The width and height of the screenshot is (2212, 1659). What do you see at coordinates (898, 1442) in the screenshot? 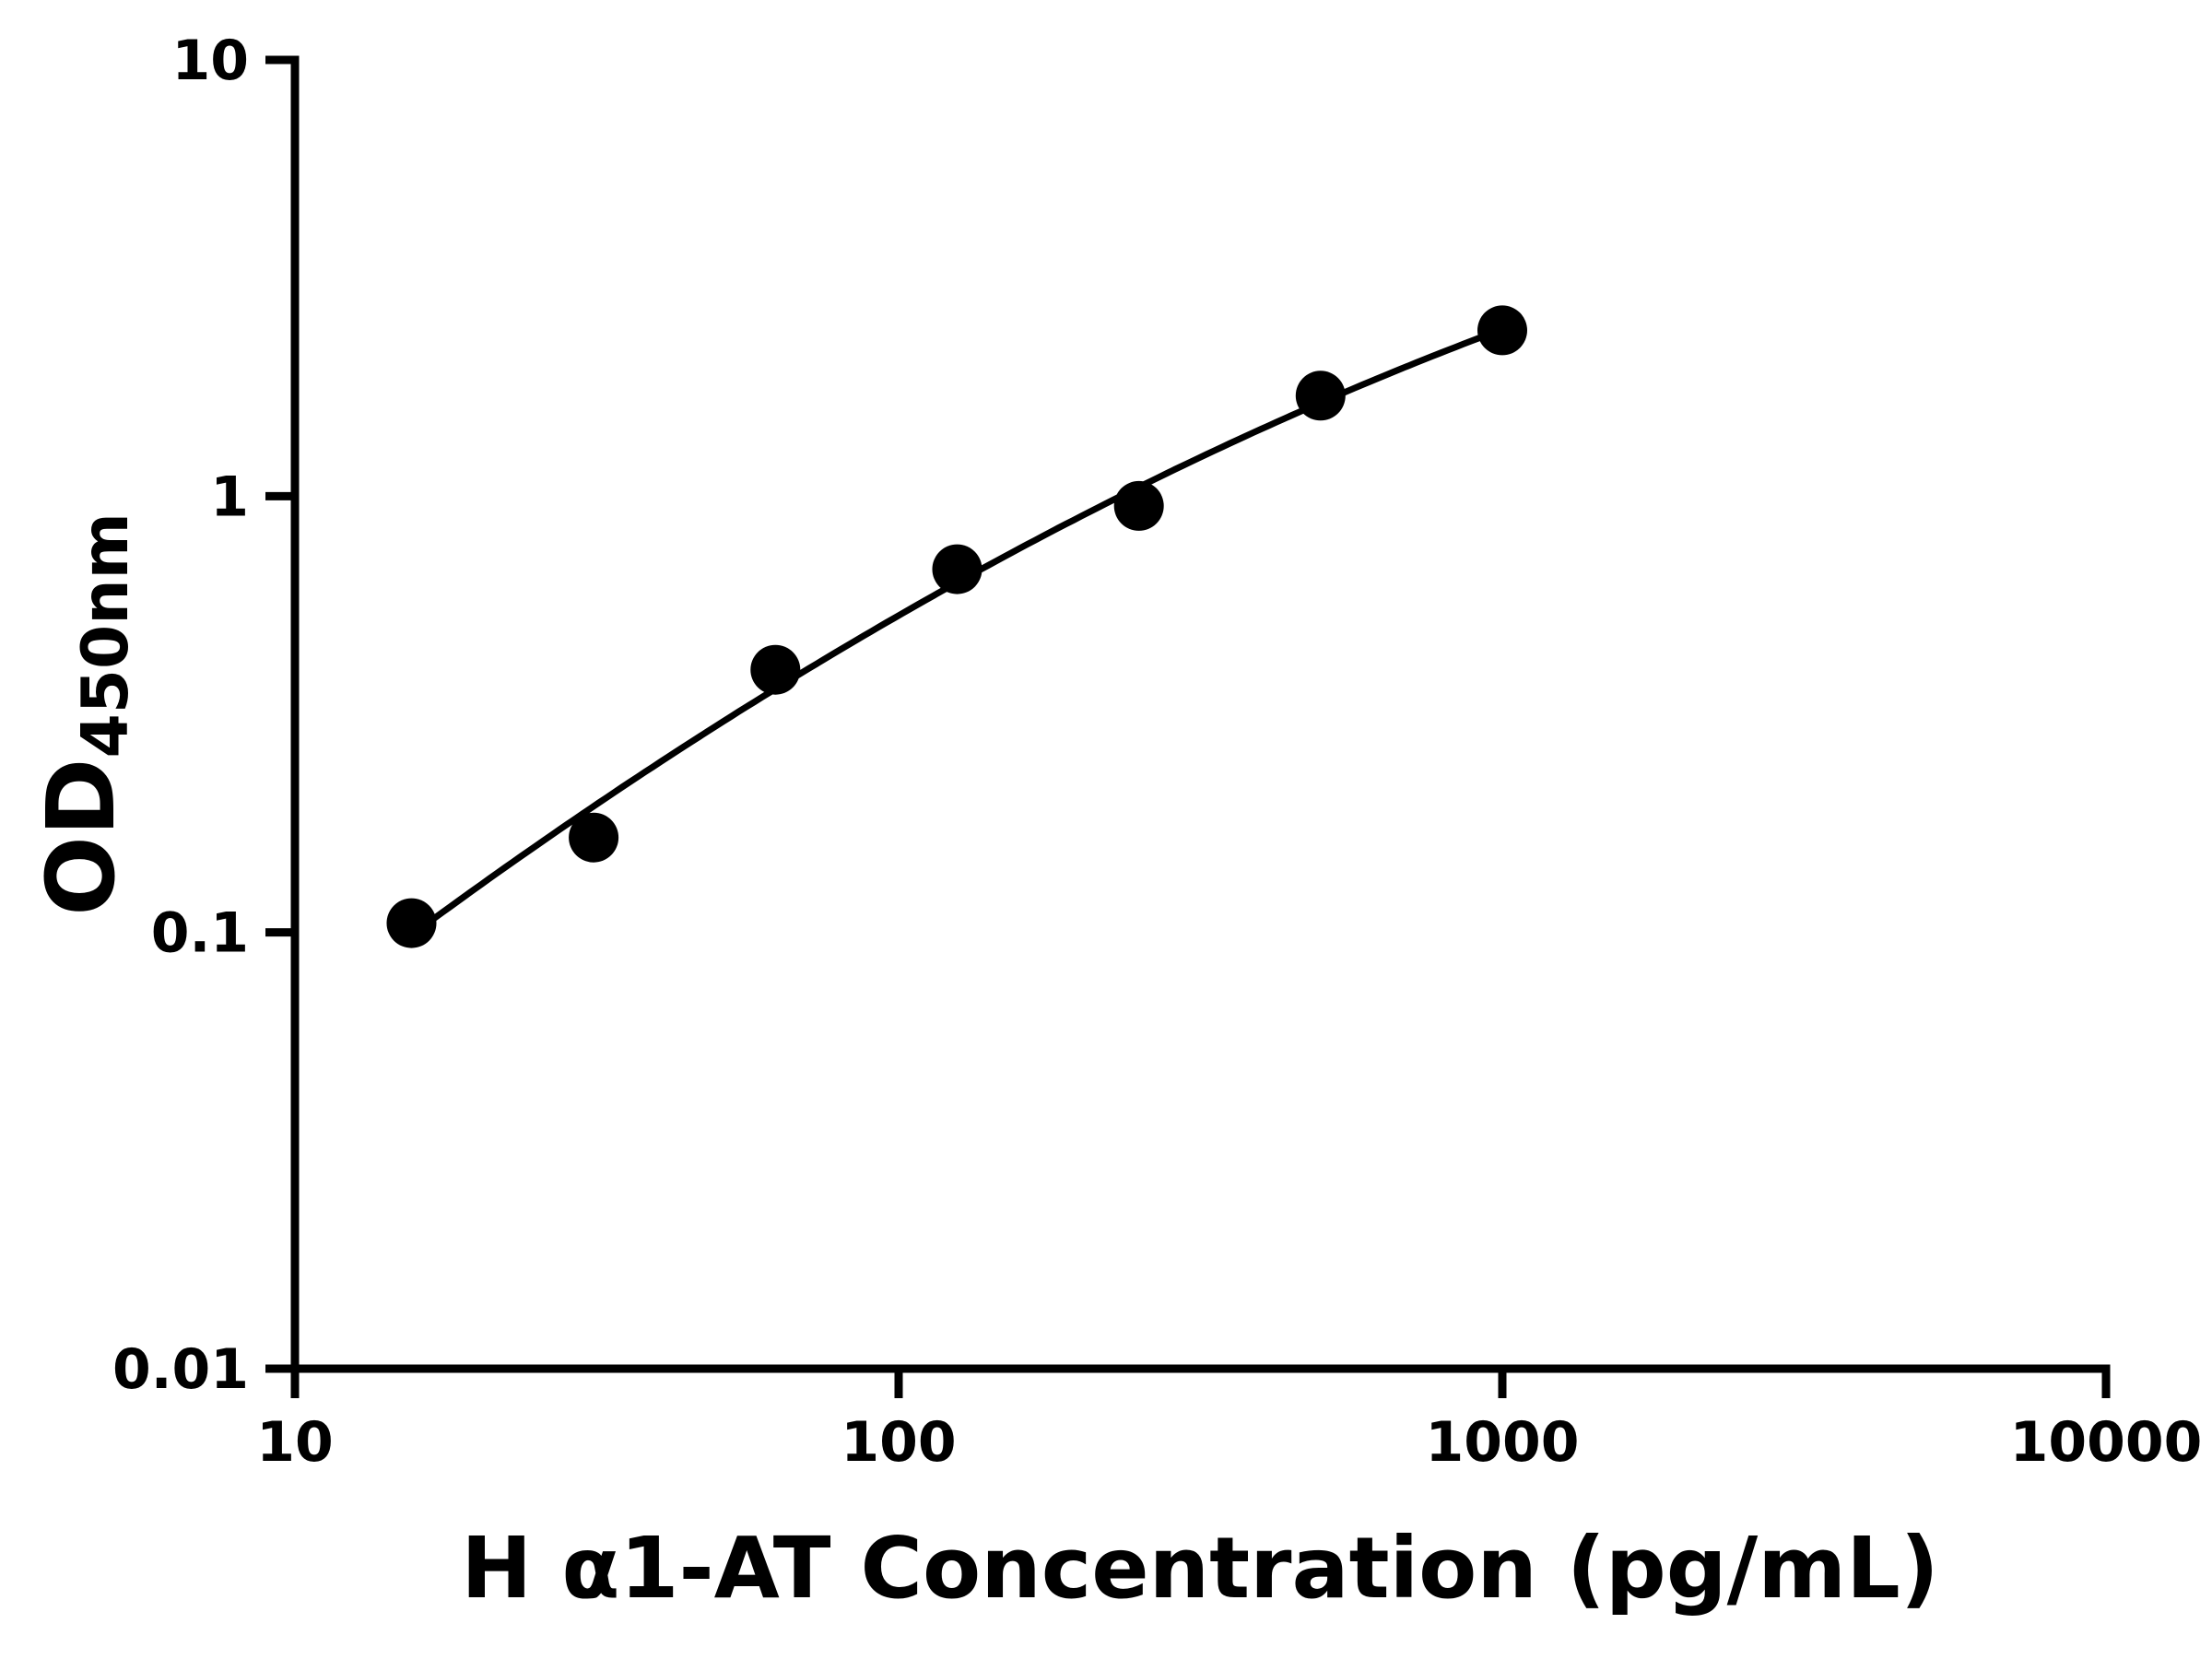
I see `x-tick-label: 100` at bounding box center [898, 1442].